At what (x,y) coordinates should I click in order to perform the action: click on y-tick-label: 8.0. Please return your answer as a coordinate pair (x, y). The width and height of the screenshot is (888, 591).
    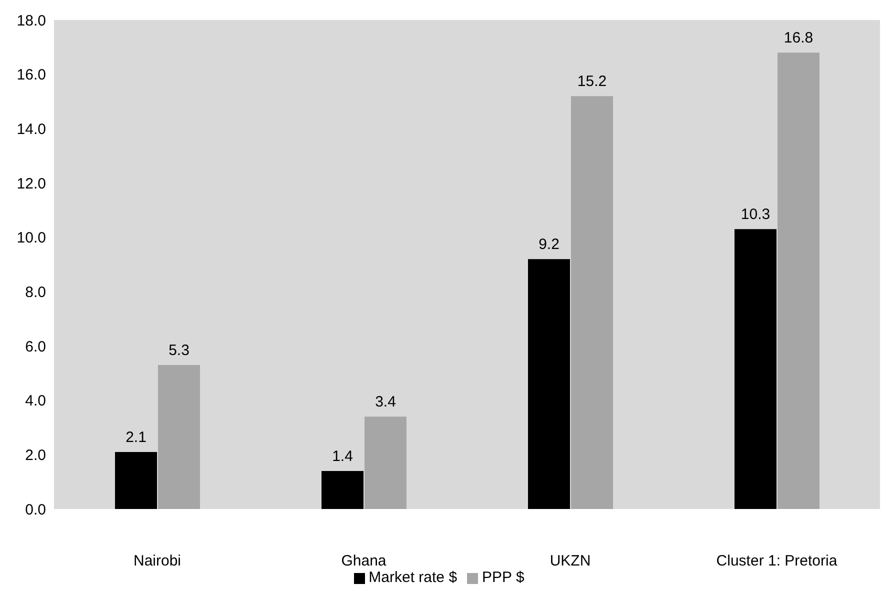
    Looking at the image, I should click on (35, 292).